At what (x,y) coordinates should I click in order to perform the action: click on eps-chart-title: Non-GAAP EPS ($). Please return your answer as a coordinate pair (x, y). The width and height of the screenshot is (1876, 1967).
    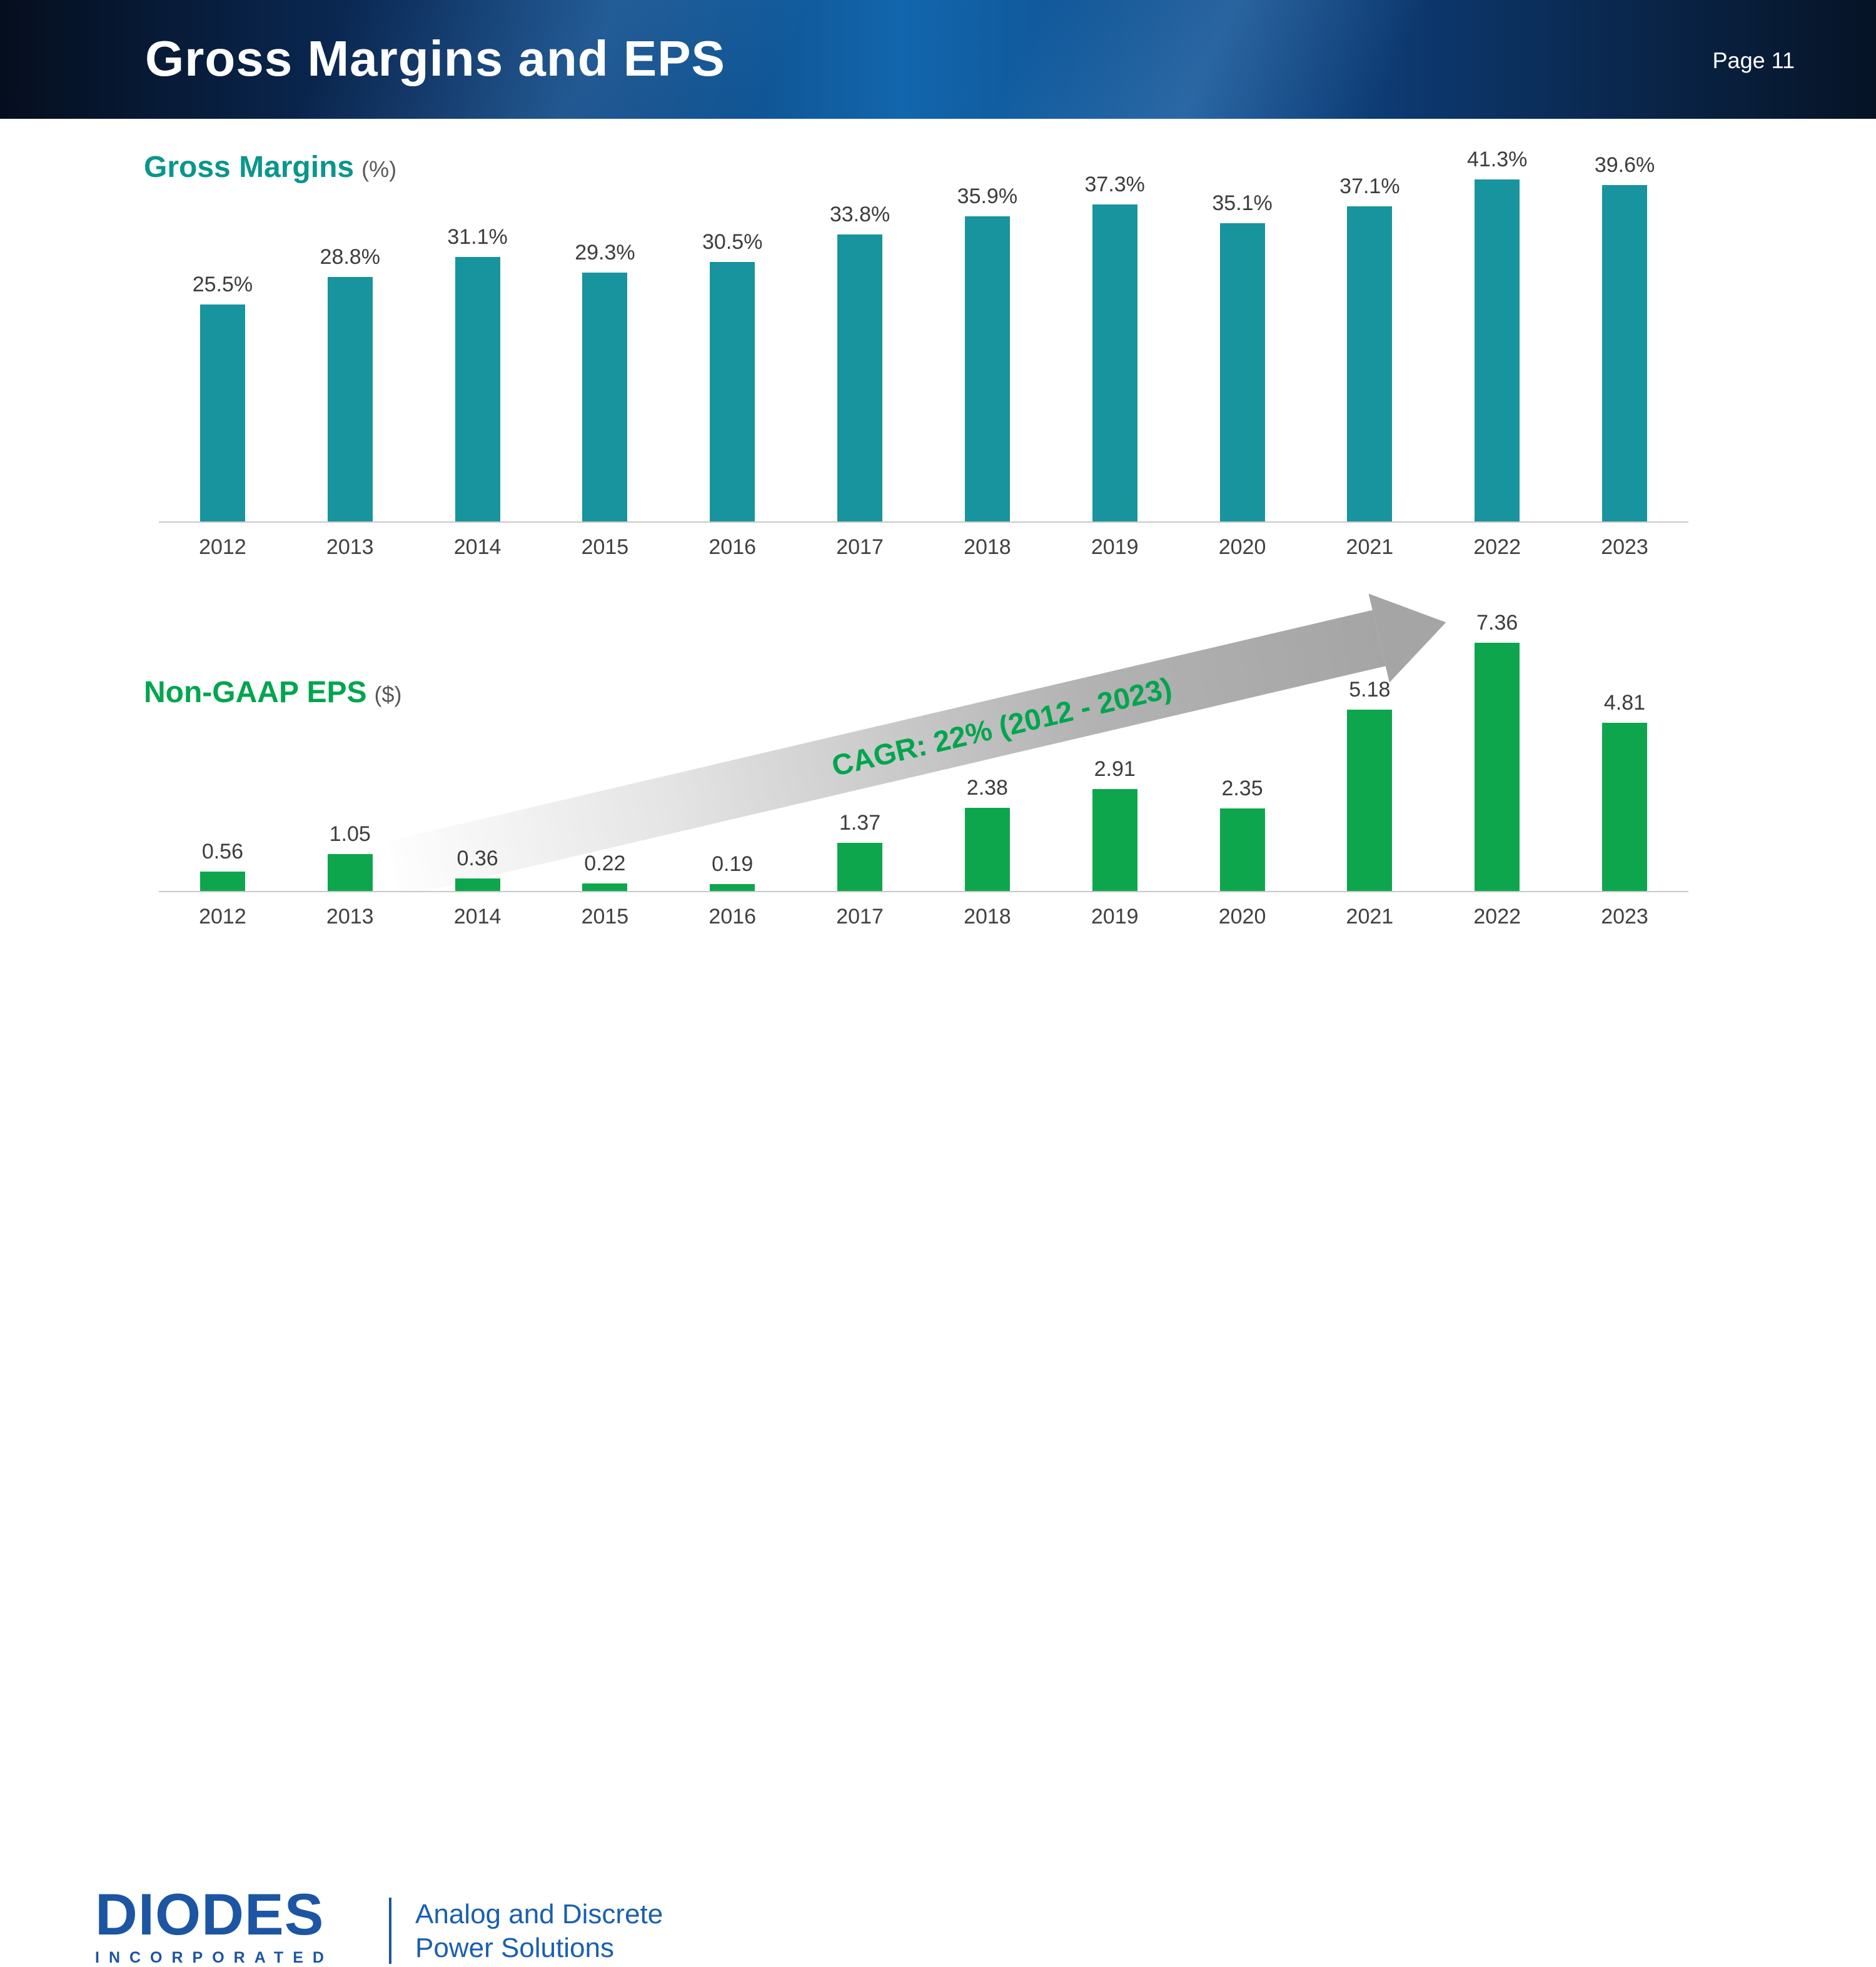
    Looking at the image, I should click on (272, 692).